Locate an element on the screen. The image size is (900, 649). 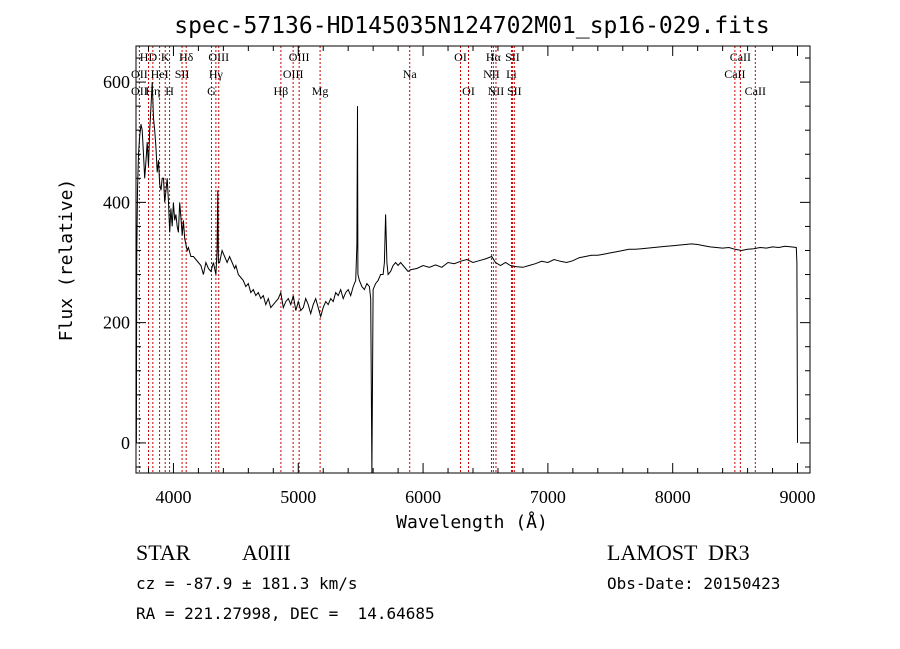
line-label-26: CaII is located at coordinates (734, 74).